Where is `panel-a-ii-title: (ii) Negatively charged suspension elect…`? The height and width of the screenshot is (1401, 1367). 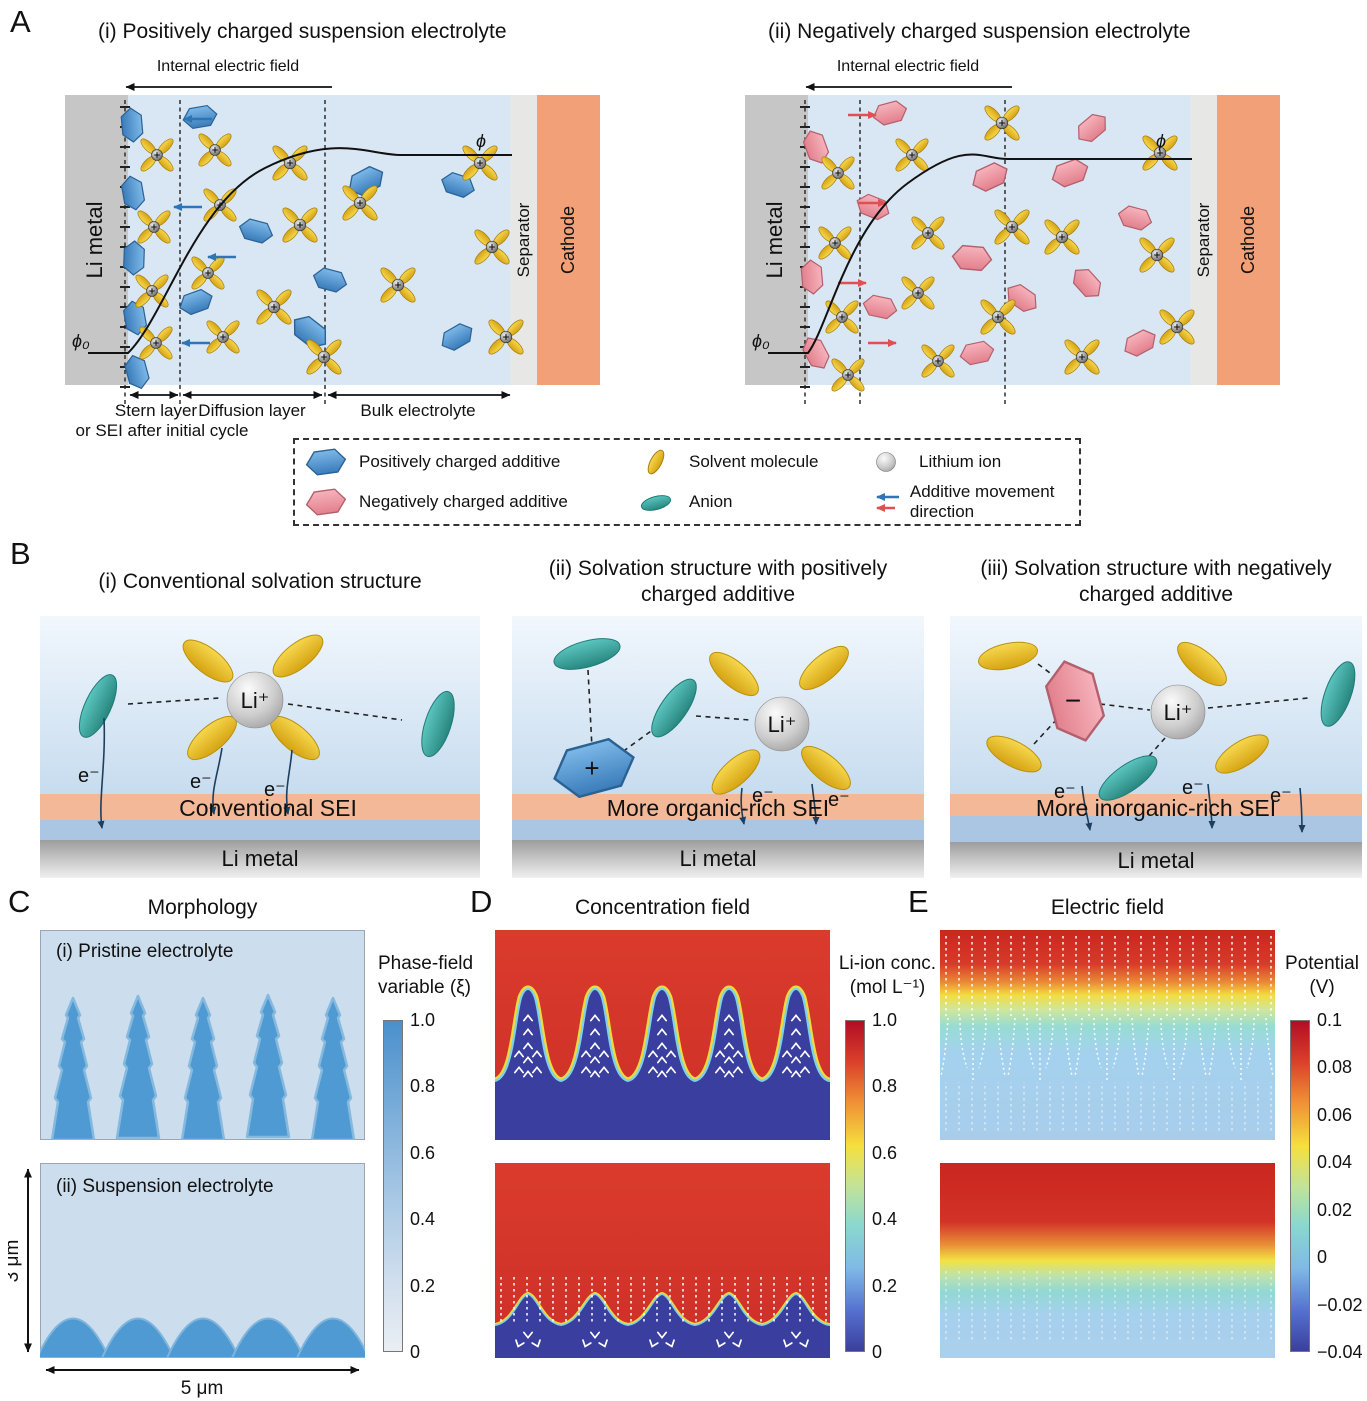
panel-a-ii-title: (ii) Negatively charged suspension elect… is located at coordinates (979, 31).